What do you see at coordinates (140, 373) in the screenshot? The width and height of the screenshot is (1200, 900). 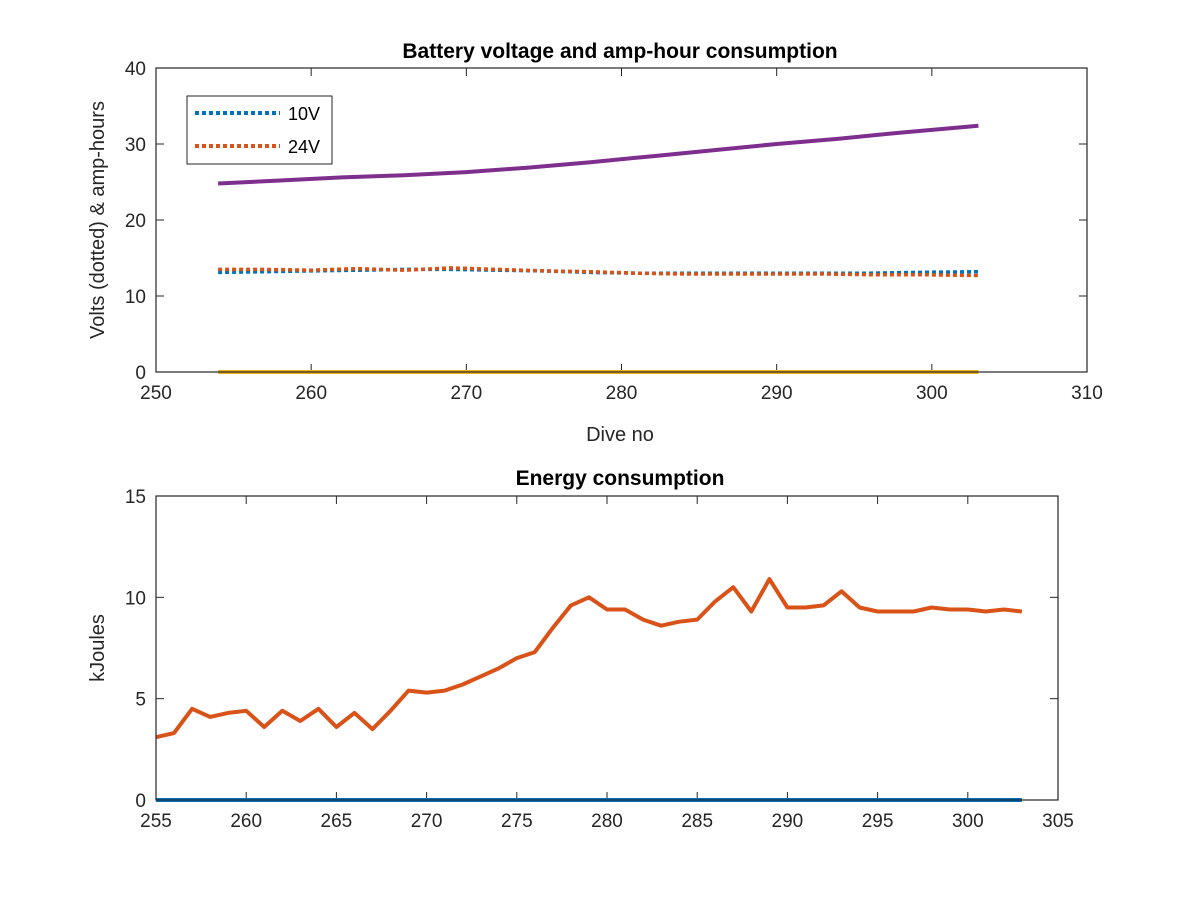 I see `top-y-tick-label: 0` at bounding box center [140, 373].